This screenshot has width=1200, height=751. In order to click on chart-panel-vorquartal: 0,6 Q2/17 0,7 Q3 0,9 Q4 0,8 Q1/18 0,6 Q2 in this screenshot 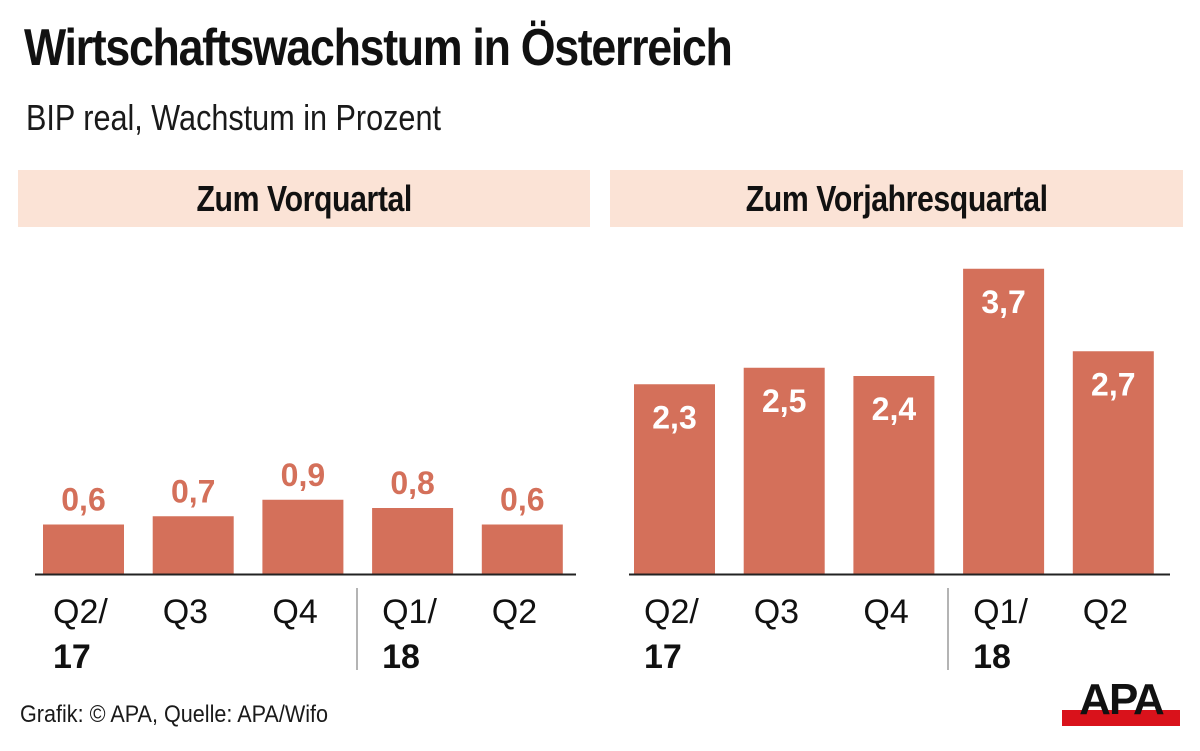, I will do `click(305, 566)`.